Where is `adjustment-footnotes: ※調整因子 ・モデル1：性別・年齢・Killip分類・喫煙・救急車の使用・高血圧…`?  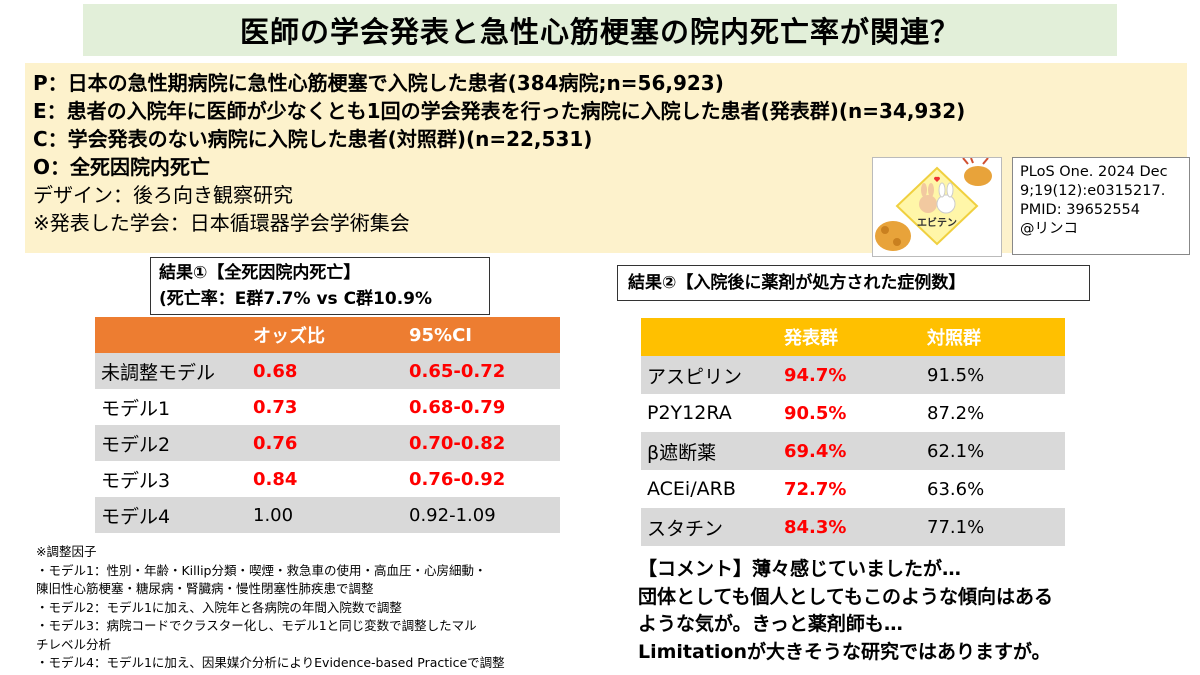
adjustment-footnotes: ※調整因子 ・モデル1：性別・年齢・Killip分類・喫煙・救急車の使用・高血圧… is located at coordinates (316, 608).